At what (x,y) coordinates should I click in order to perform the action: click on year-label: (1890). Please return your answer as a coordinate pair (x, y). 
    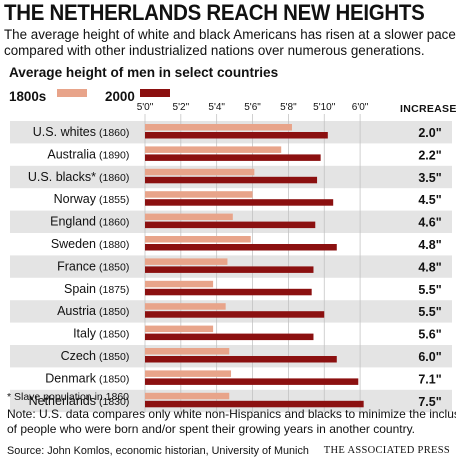
    Looking at the image, I should click on (114, 155).